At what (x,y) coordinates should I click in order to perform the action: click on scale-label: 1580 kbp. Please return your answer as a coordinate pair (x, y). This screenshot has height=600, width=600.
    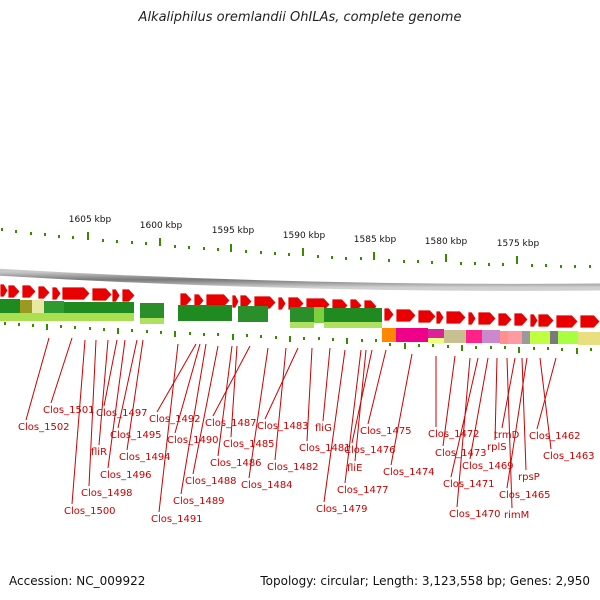
    Looking at the image, I should click on (446, 242).